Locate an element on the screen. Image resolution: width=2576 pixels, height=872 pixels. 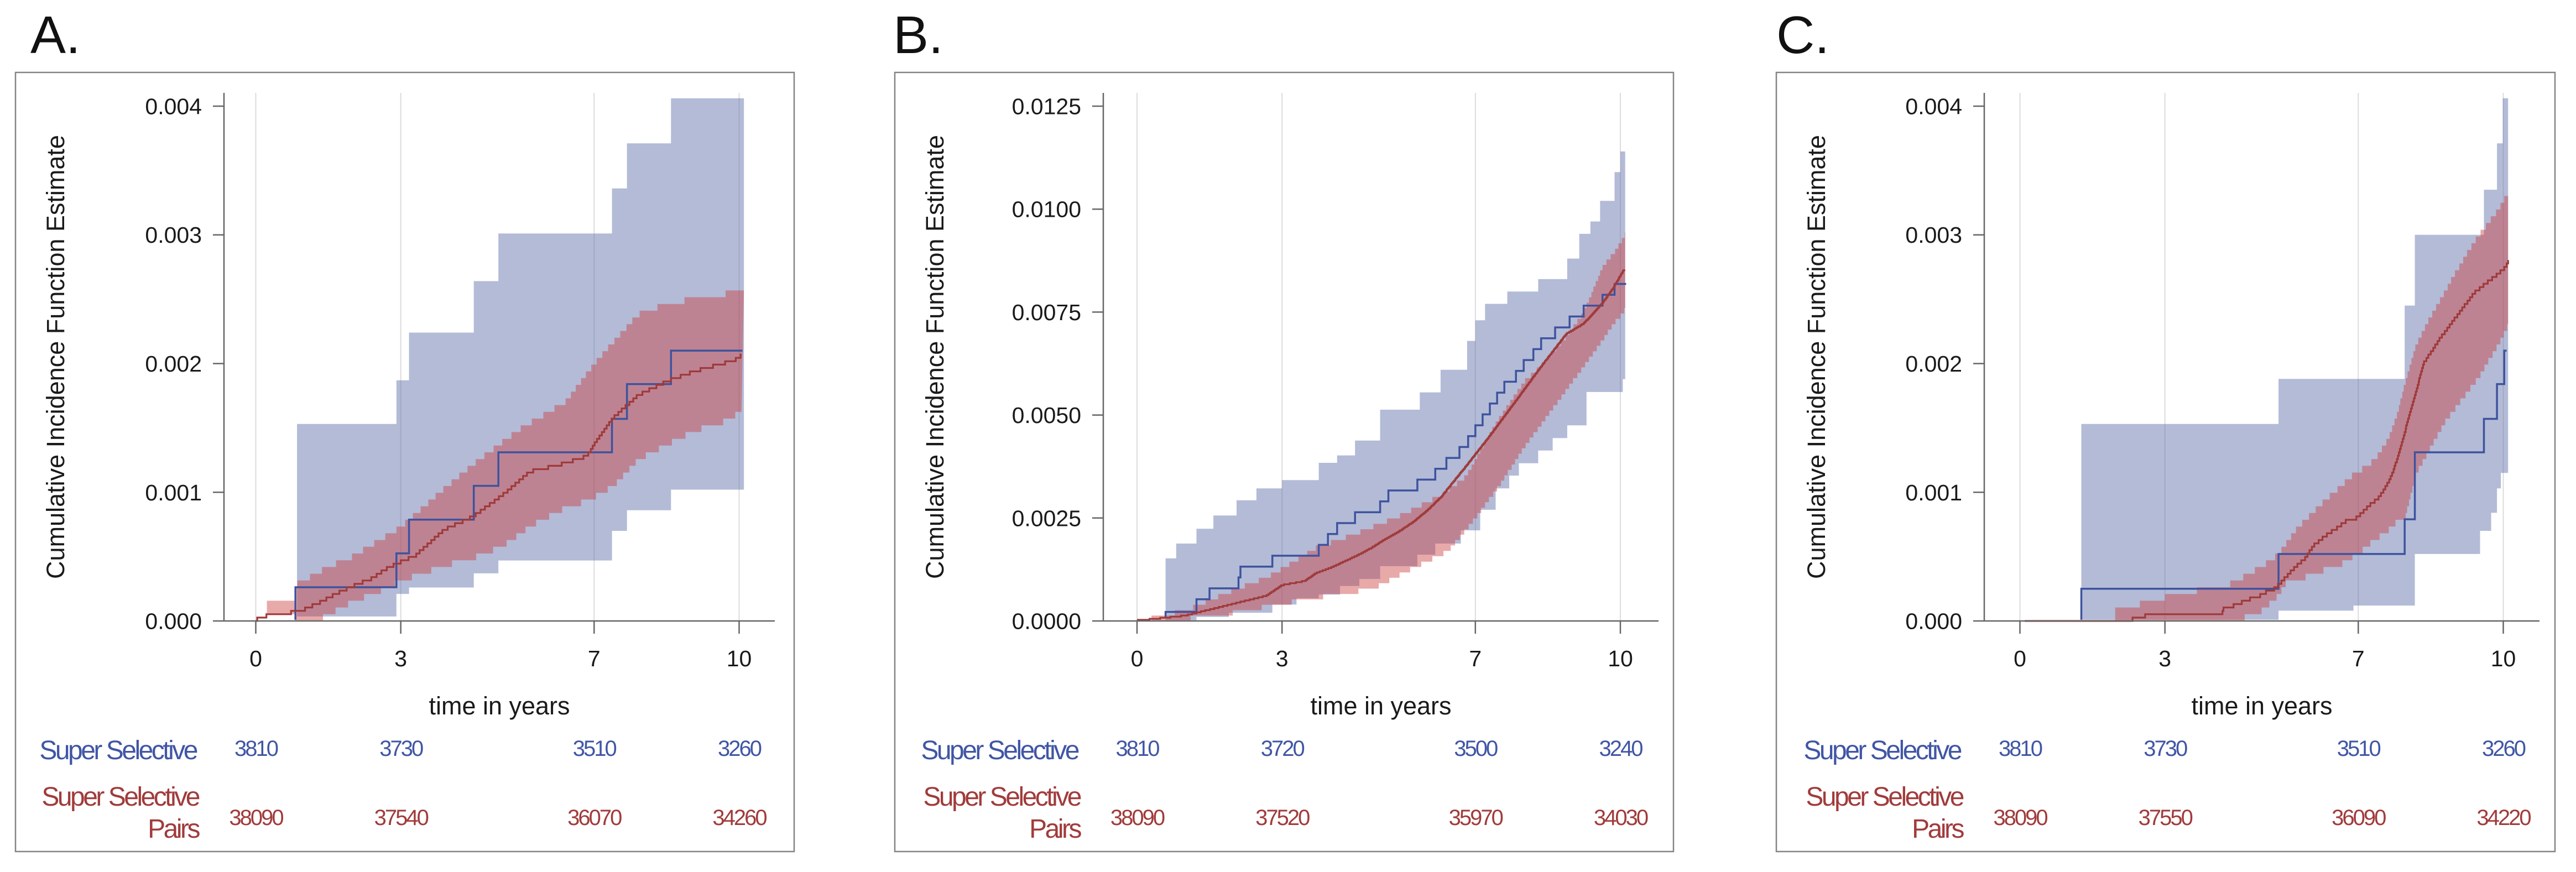
svg-text: A. is located at coordinates (55, 35).